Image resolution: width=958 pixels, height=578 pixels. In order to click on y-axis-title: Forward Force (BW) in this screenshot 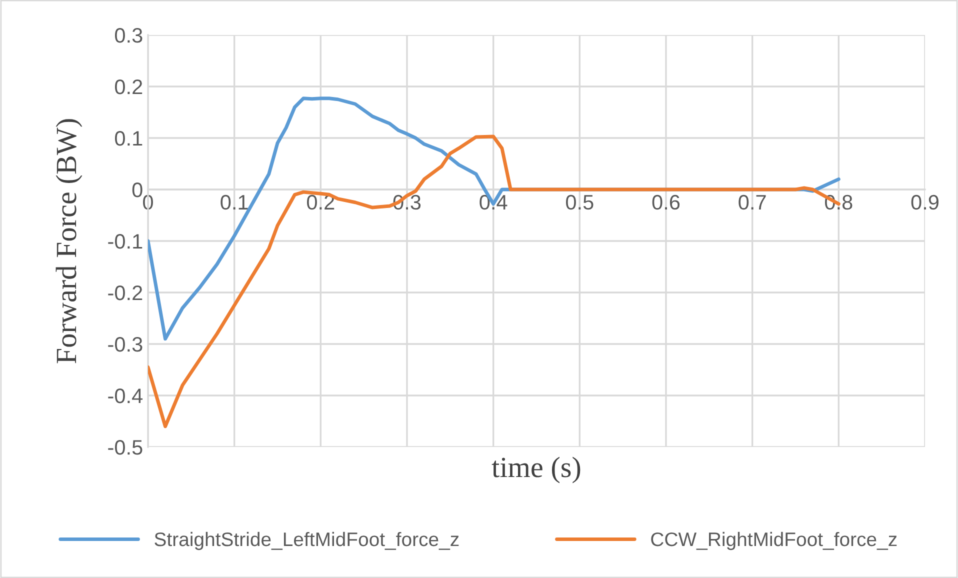, I will do `click(69, 241)`.